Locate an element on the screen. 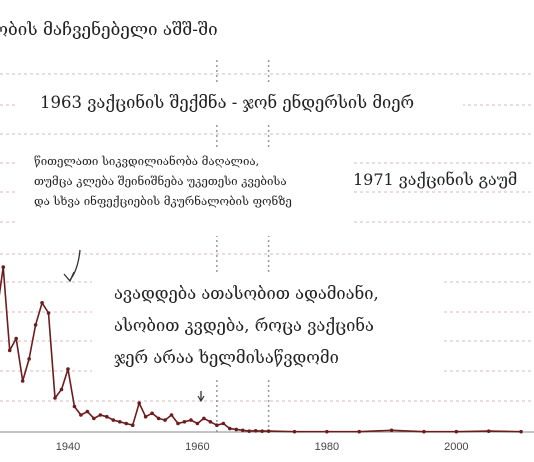 The width and height of the screenshot is (534, 462). data-point-2005 is located at coordinates (488, 431).